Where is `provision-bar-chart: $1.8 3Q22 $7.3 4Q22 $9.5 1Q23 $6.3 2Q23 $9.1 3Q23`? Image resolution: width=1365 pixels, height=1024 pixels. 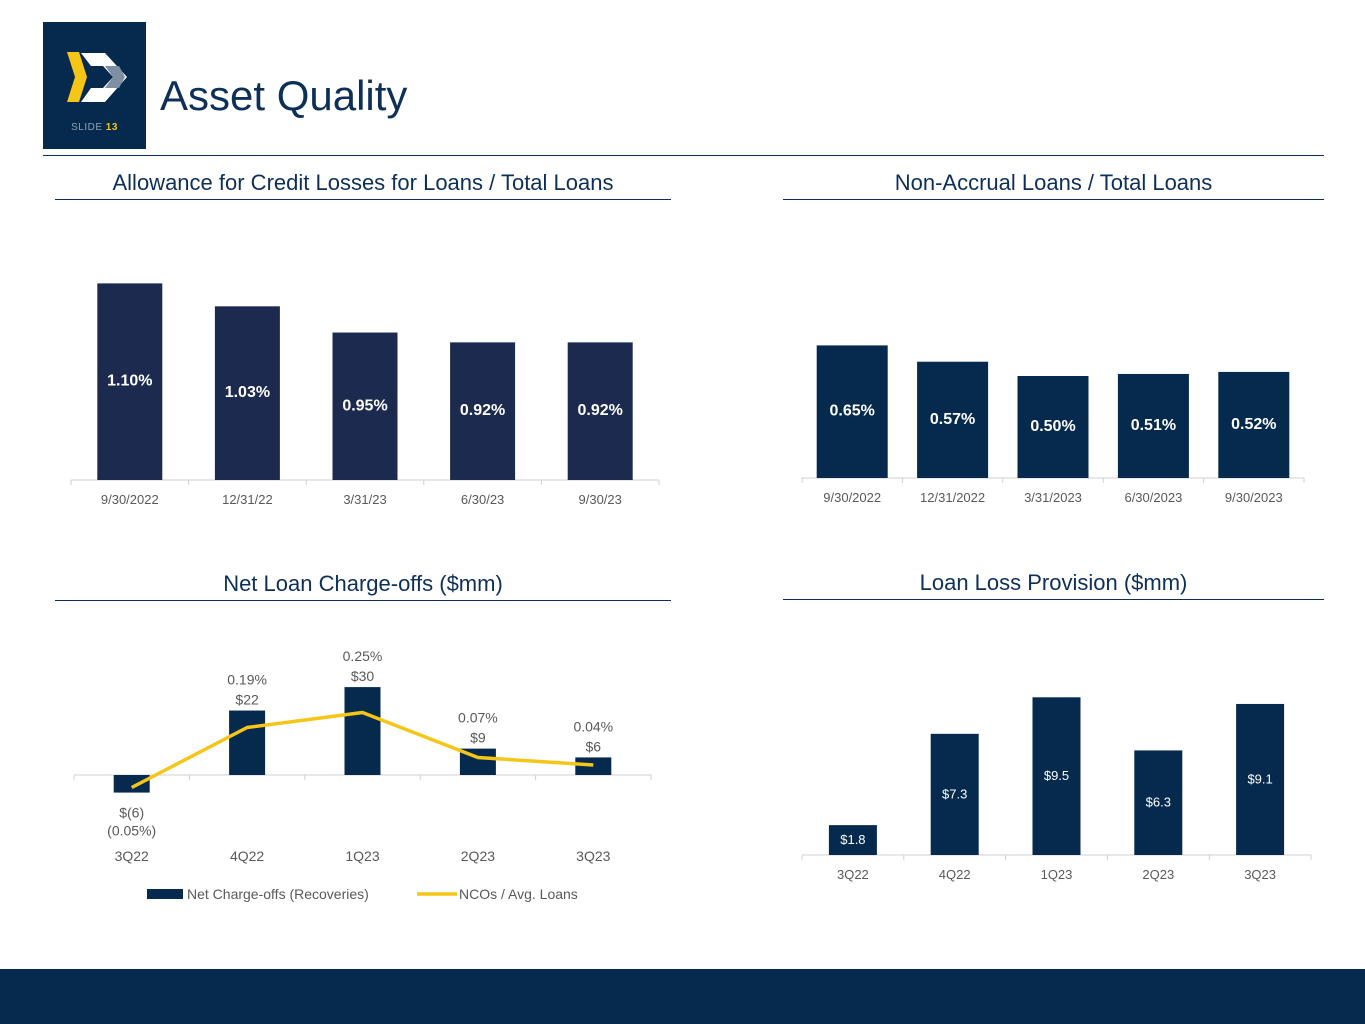 provision-bar-chart: $1.8 3Q22 $7.3 4Q22 $9.5 1Q23 $6.3 2Q23 $9.1 3Q23 is located at coordinates (1056, 789).